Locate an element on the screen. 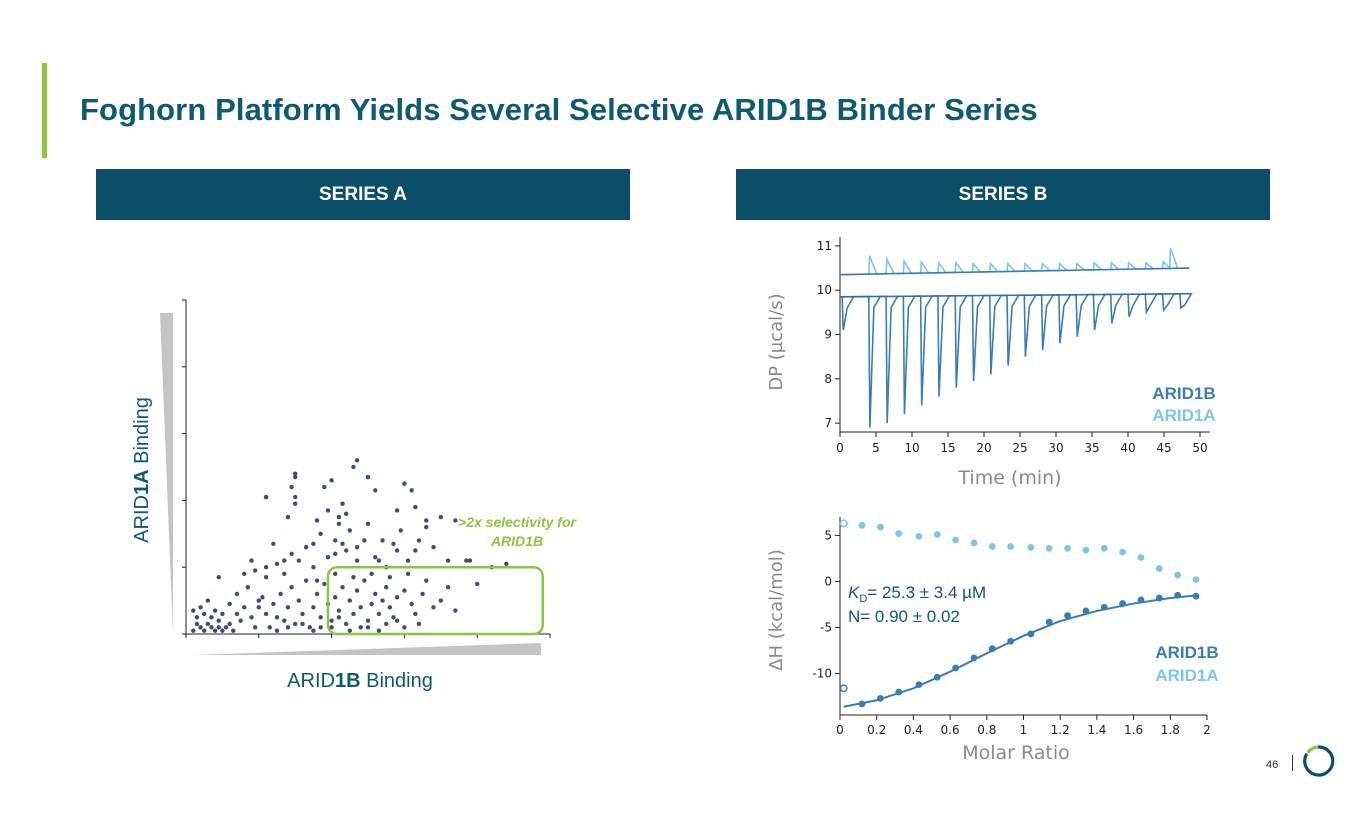 The width and height of the screenshot is (1365, 829). selectivity-annotation-line2: ARID1B is located at coordinates (516, 541).